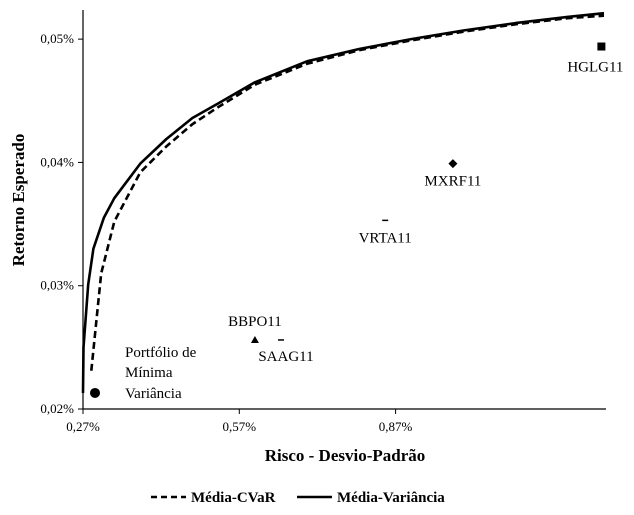  What do you see at coordinates (83, 426) in the screenshot?
I see `x-tick-label: 0,27%` at bounding box center [83, 426].